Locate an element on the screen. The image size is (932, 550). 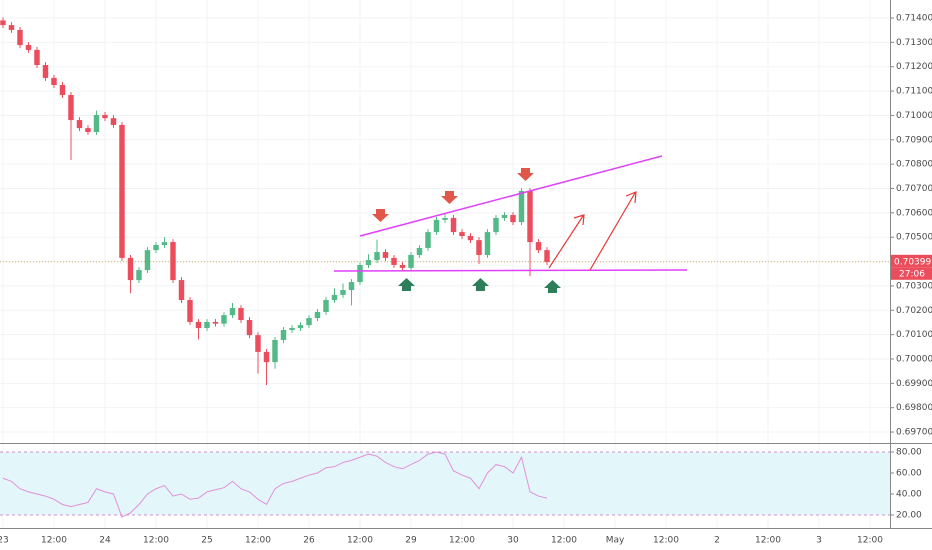
countdown-label: 27:06 is located at coordinates (912, 274).